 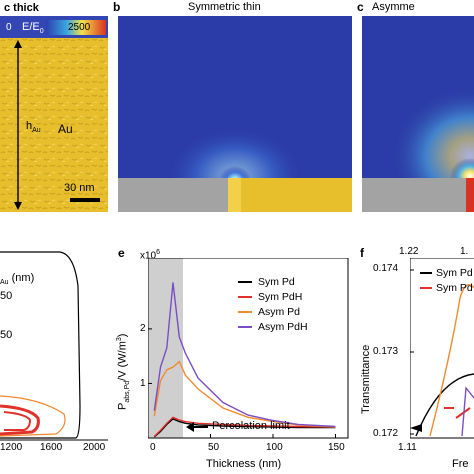 I want to click on panel-d-xtick-2: 1600, so click(x=51, y=447).